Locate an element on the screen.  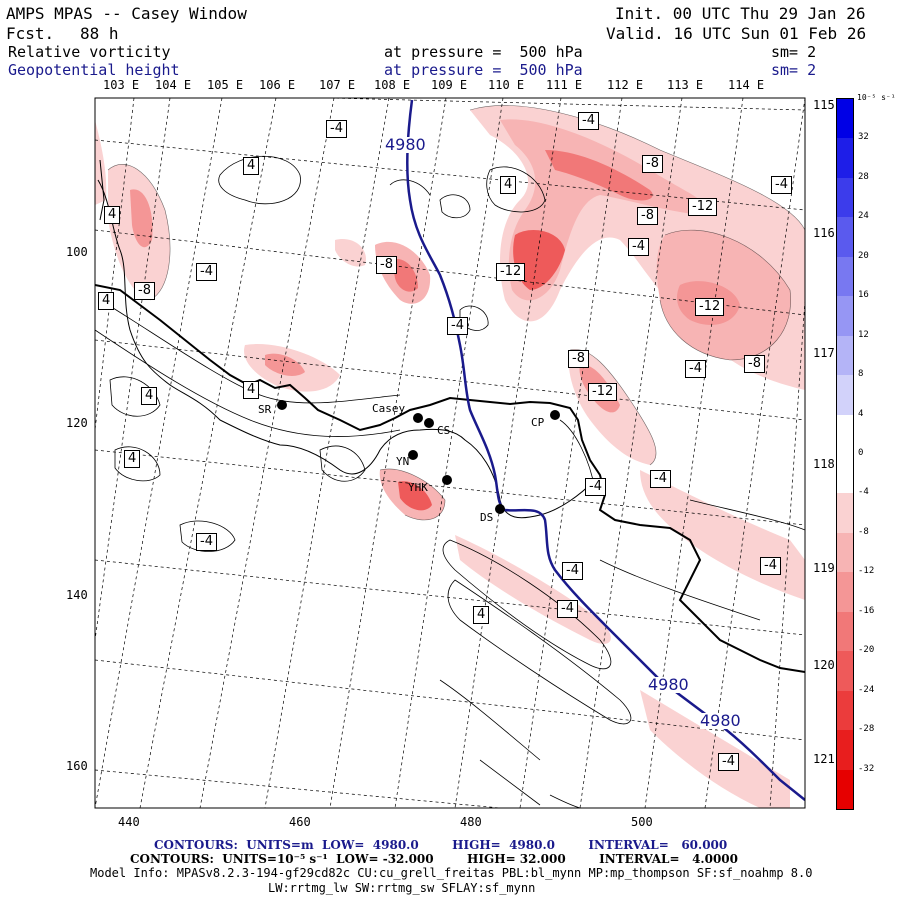
colorbar-tick-label: 24 is located at coordinates (863, 216).